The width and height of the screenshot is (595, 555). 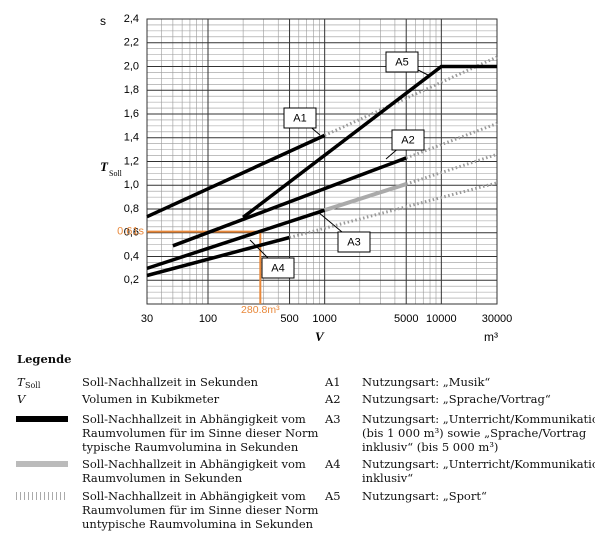 What do you see at coordinates (131, 256) in the screenshot?
I see `y-tick-label: 0,4` at bounding box center [131, 256].